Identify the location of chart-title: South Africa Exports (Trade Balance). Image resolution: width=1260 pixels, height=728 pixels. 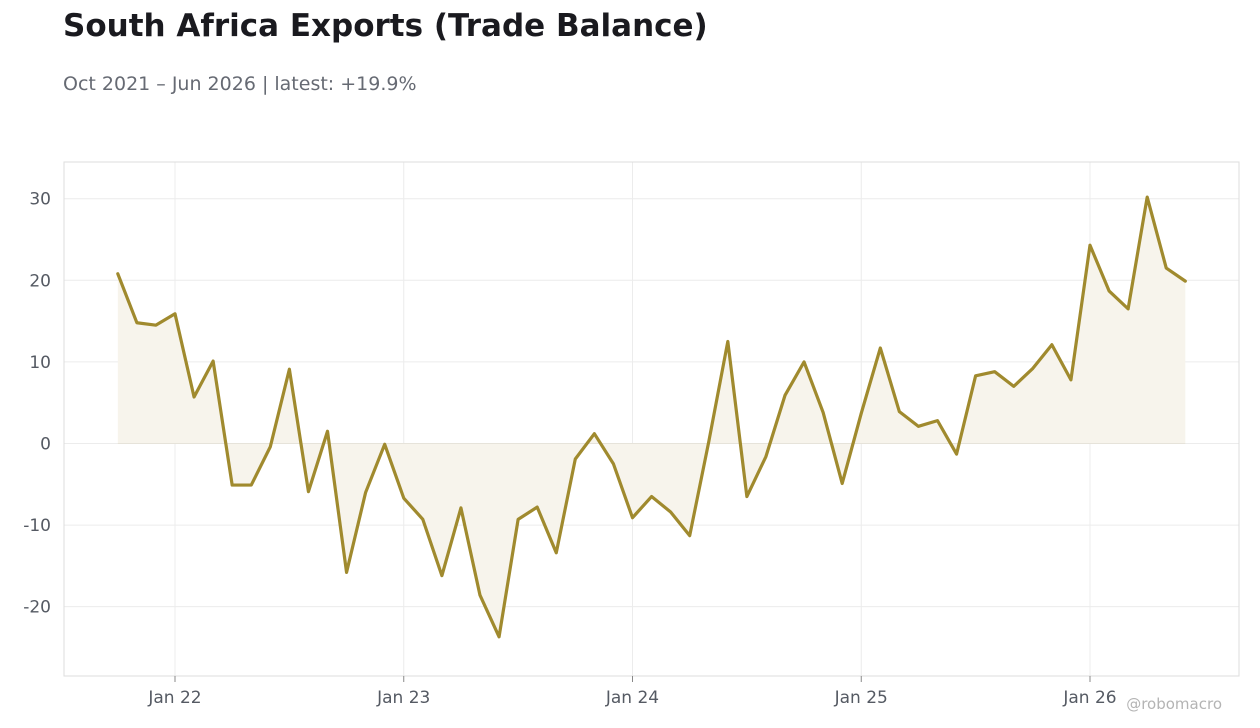
(385, 26).